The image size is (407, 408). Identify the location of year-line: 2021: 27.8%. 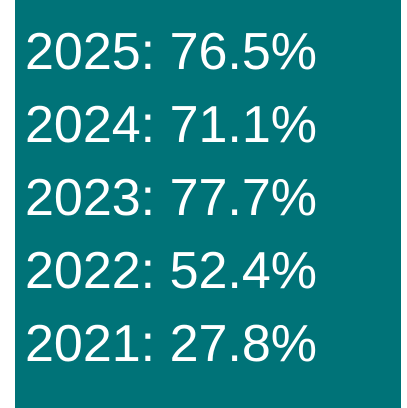
(171, 344).